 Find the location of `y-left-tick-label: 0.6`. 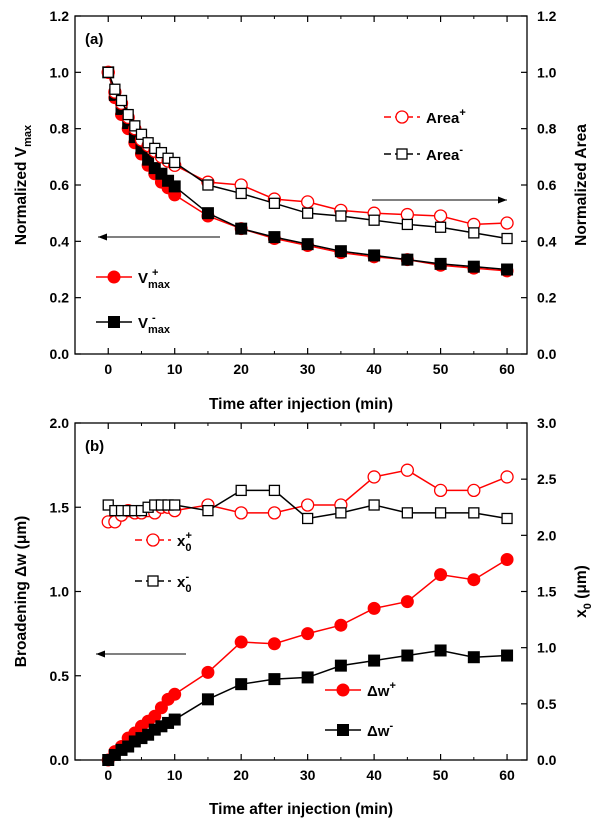

y-left-tick-label: 0.6 is located at coordinates (60, 185).